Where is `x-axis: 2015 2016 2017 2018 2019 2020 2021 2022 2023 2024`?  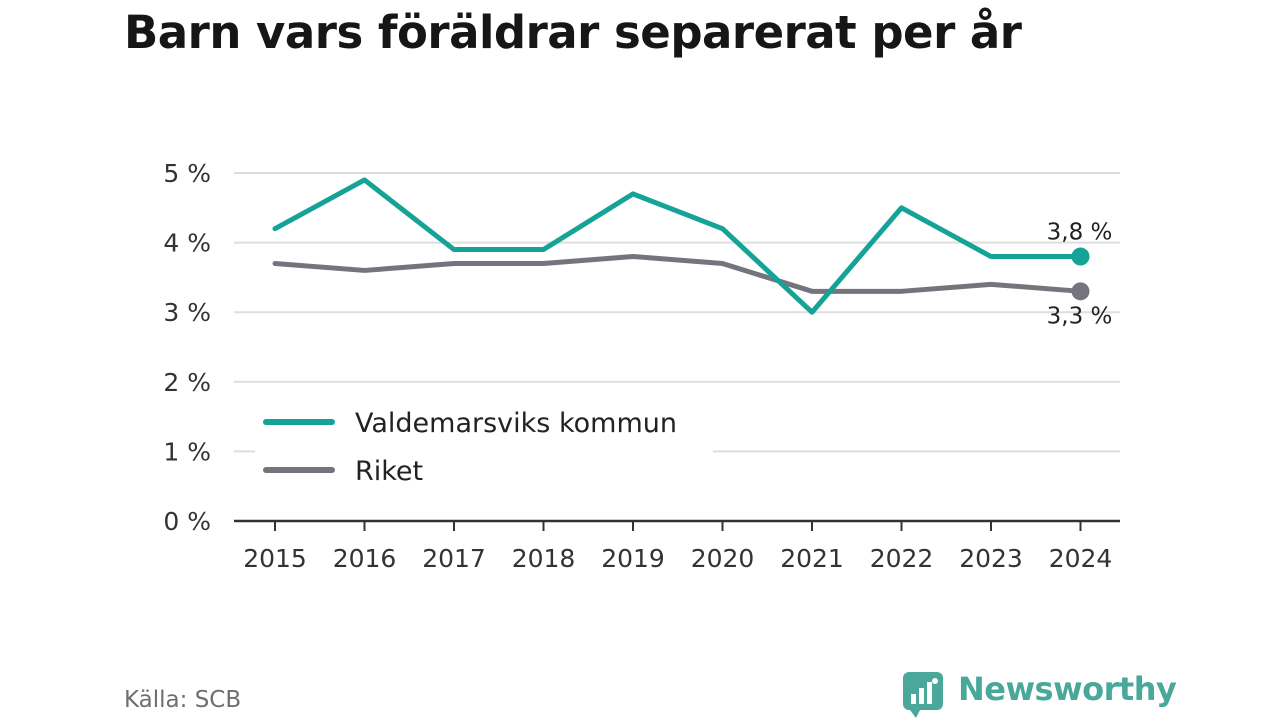 x-axis: 2015 2016 2017 2018 2019 2020 2021 2022 2023 2024 is located at coordinates (677, 546).